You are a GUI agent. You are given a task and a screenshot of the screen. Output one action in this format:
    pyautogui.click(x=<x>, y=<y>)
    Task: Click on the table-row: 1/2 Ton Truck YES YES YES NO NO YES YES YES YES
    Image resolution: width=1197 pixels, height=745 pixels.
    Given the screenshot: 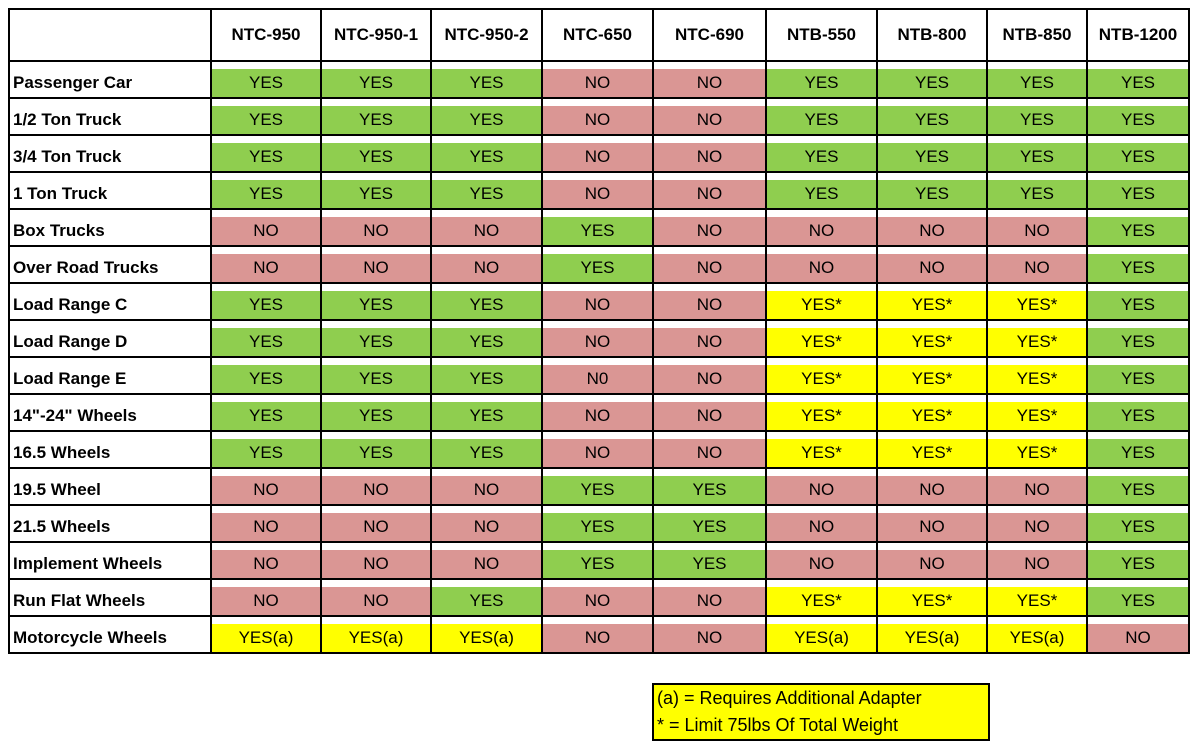 What is the action you would take?
    pyautogui.click(x=599, y=116)
    